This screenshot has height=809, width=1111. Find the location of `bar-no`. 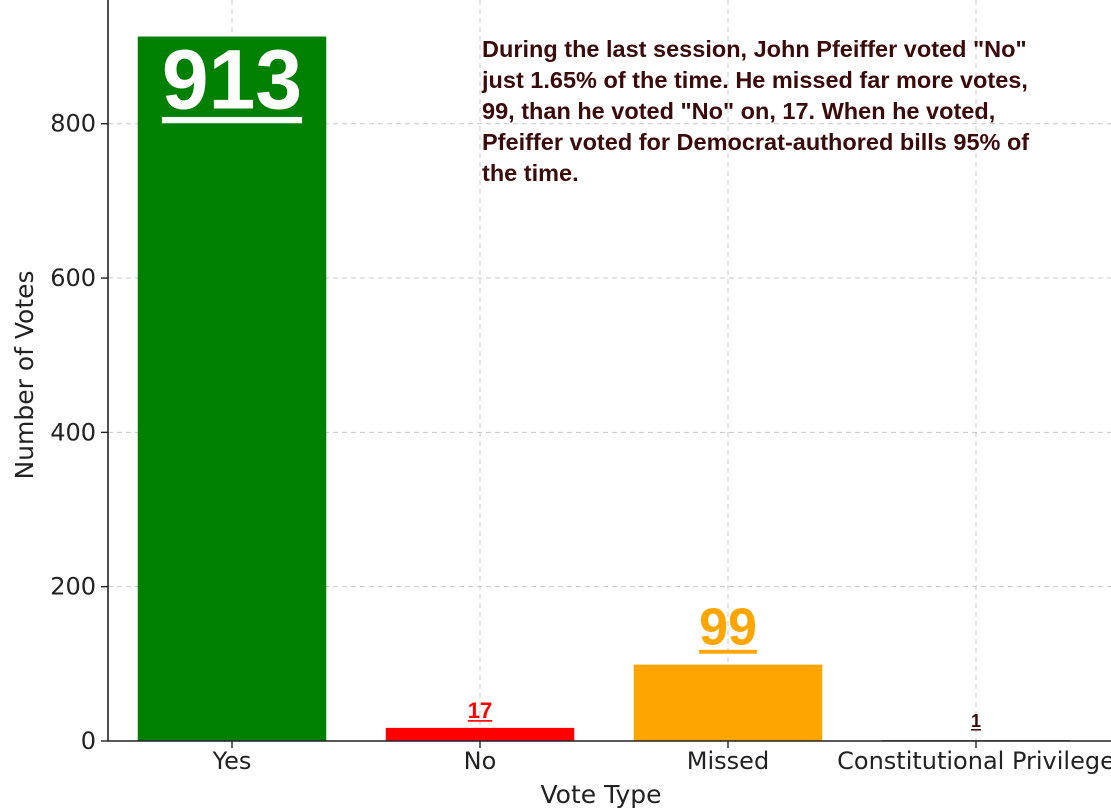

bar-no is located at coordinates (480, 734).